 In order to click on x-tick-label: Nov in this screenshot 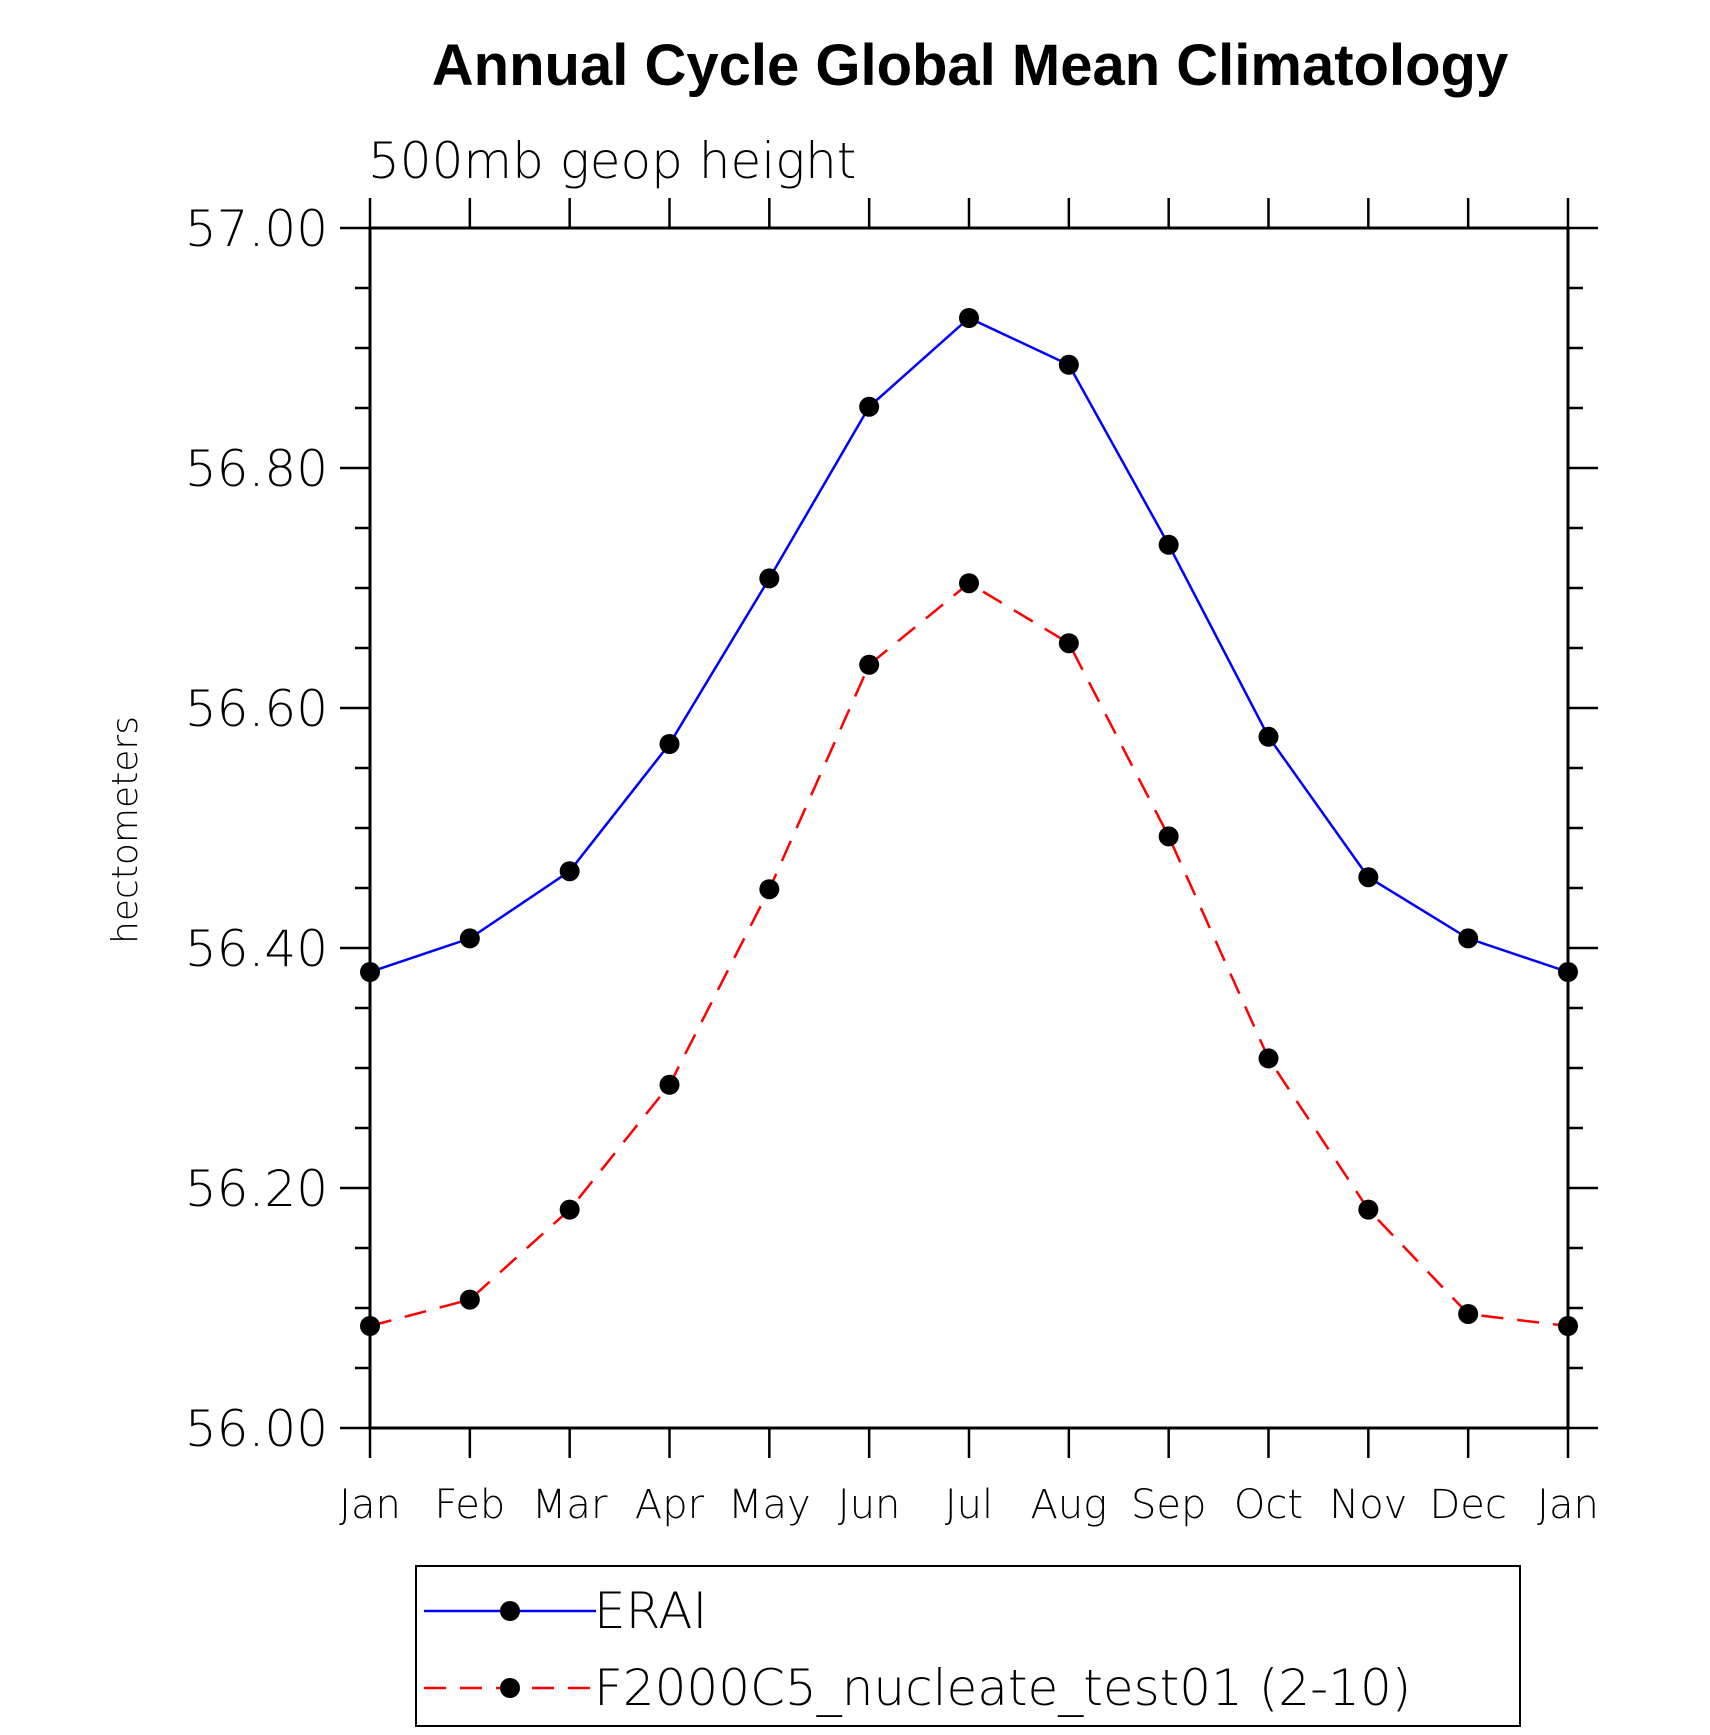, I will do `click(1368, 1505)`.